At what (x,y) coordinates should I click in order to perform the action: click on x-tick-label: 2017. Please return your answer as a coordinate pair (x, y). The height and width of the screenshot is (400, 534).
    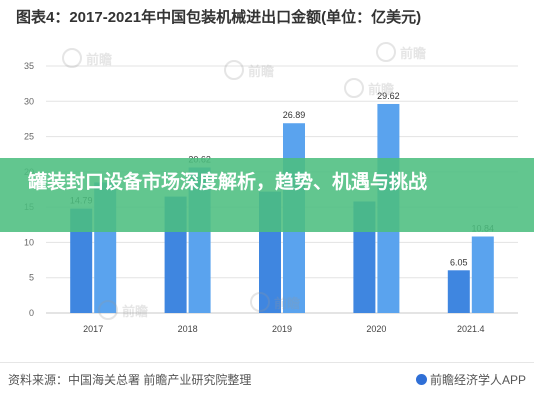
    Looking at the image, I should click on (93, 329).